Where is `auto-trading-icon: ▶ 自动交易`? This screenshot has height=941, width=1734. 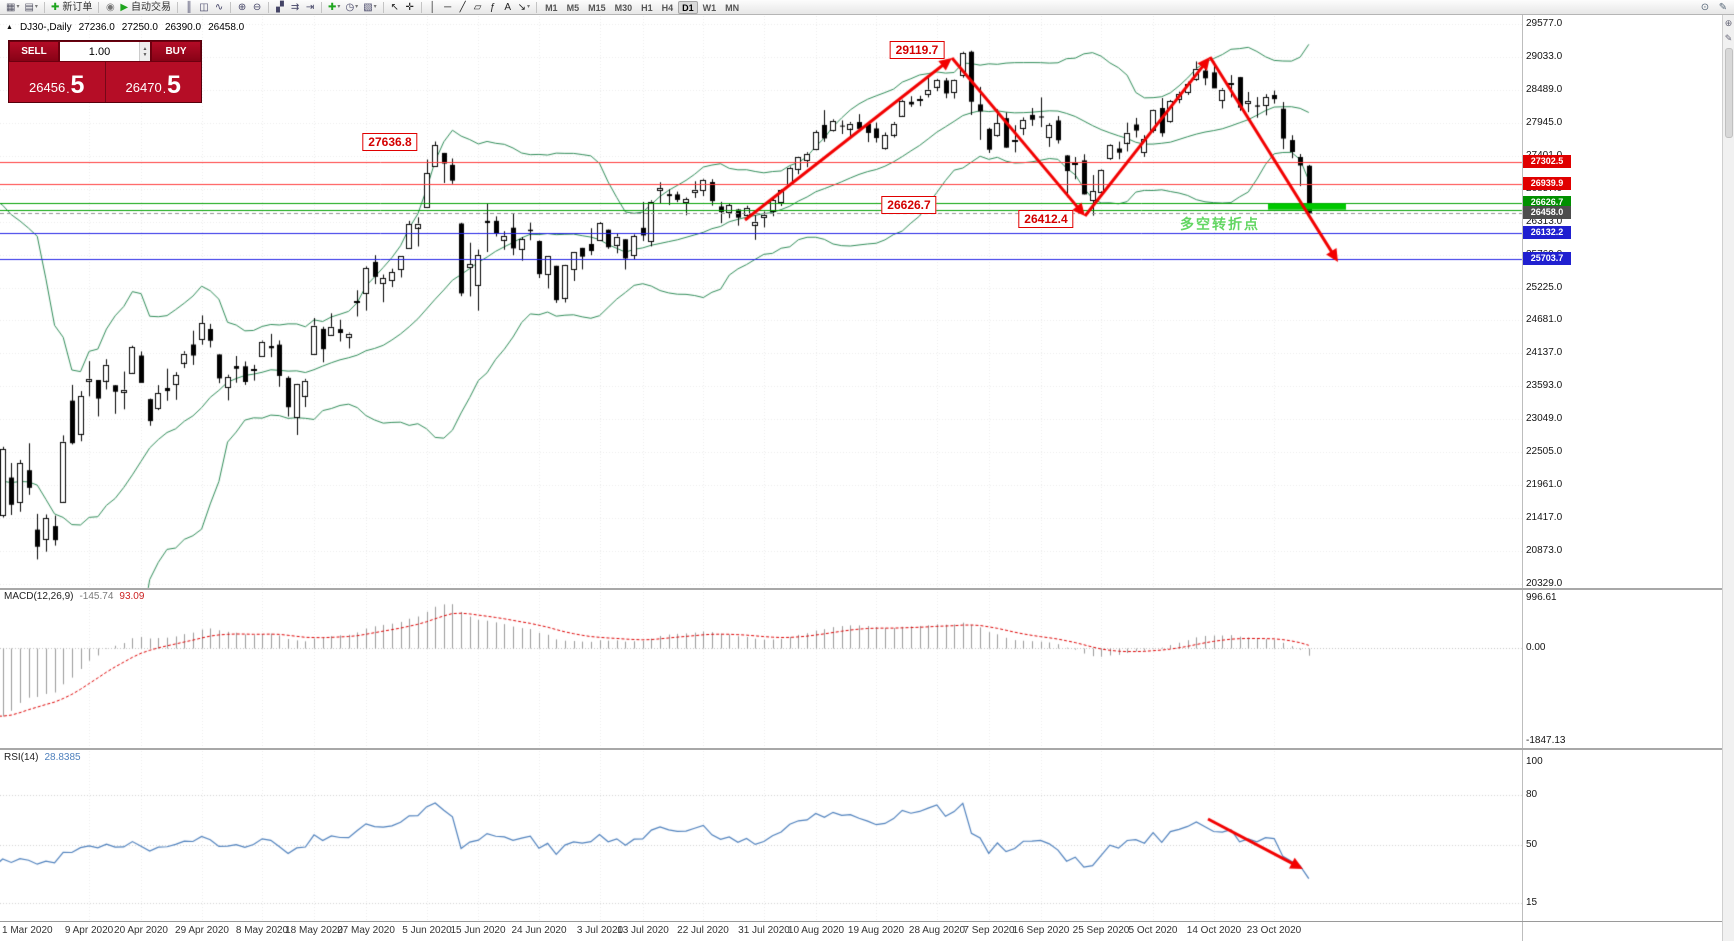 auto-trading-icon: ▶ 自动交易 is located at coordinates (145, 7).